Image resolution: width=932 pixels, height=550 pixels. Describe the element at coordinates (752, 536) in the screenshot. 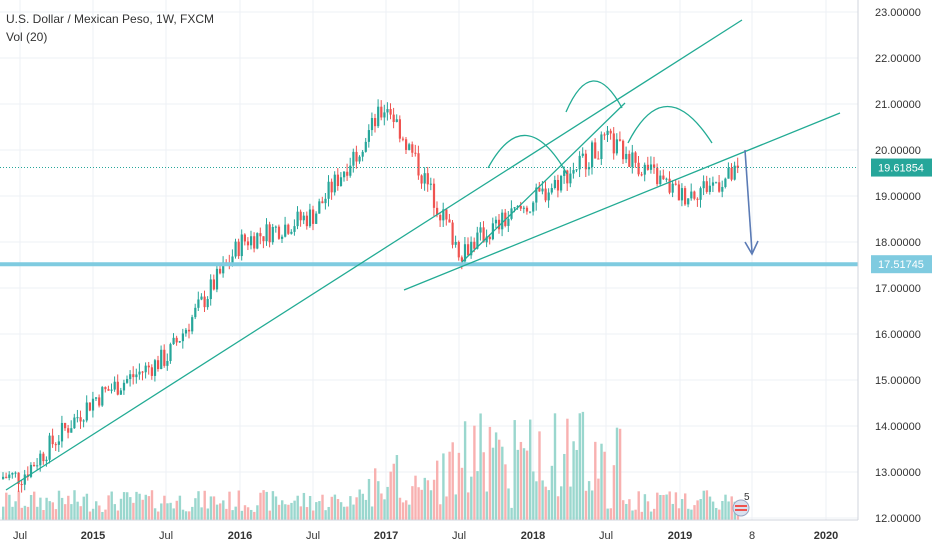

I see `x-tick-label: 8` at that location.